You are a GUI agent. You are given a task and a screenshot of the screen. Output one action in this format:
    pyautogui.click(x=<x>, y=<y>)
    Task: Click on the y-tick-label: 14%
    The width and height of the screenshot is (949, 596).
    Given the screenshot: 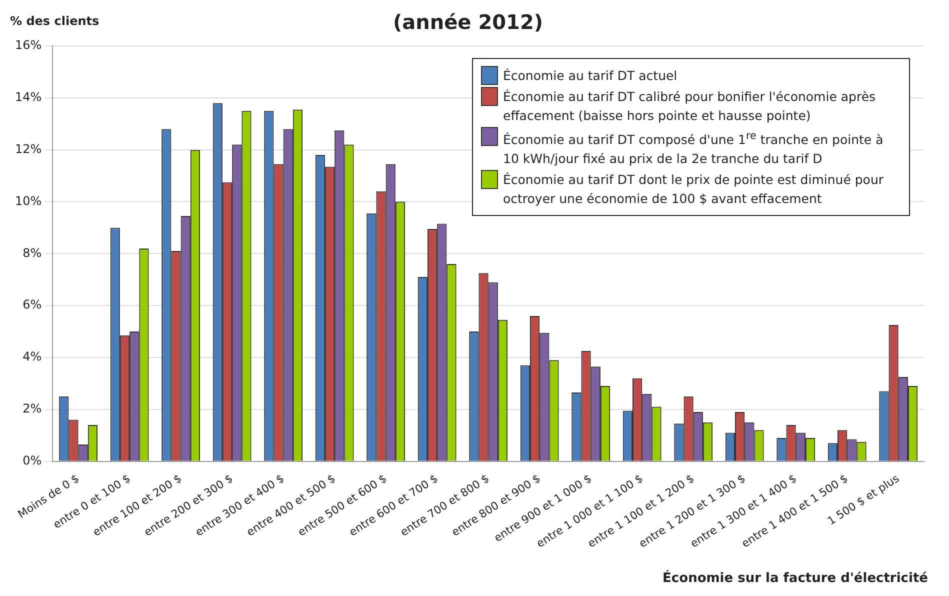 What is the action you would take?
    pyautogui.click(x=28, y=97)
    